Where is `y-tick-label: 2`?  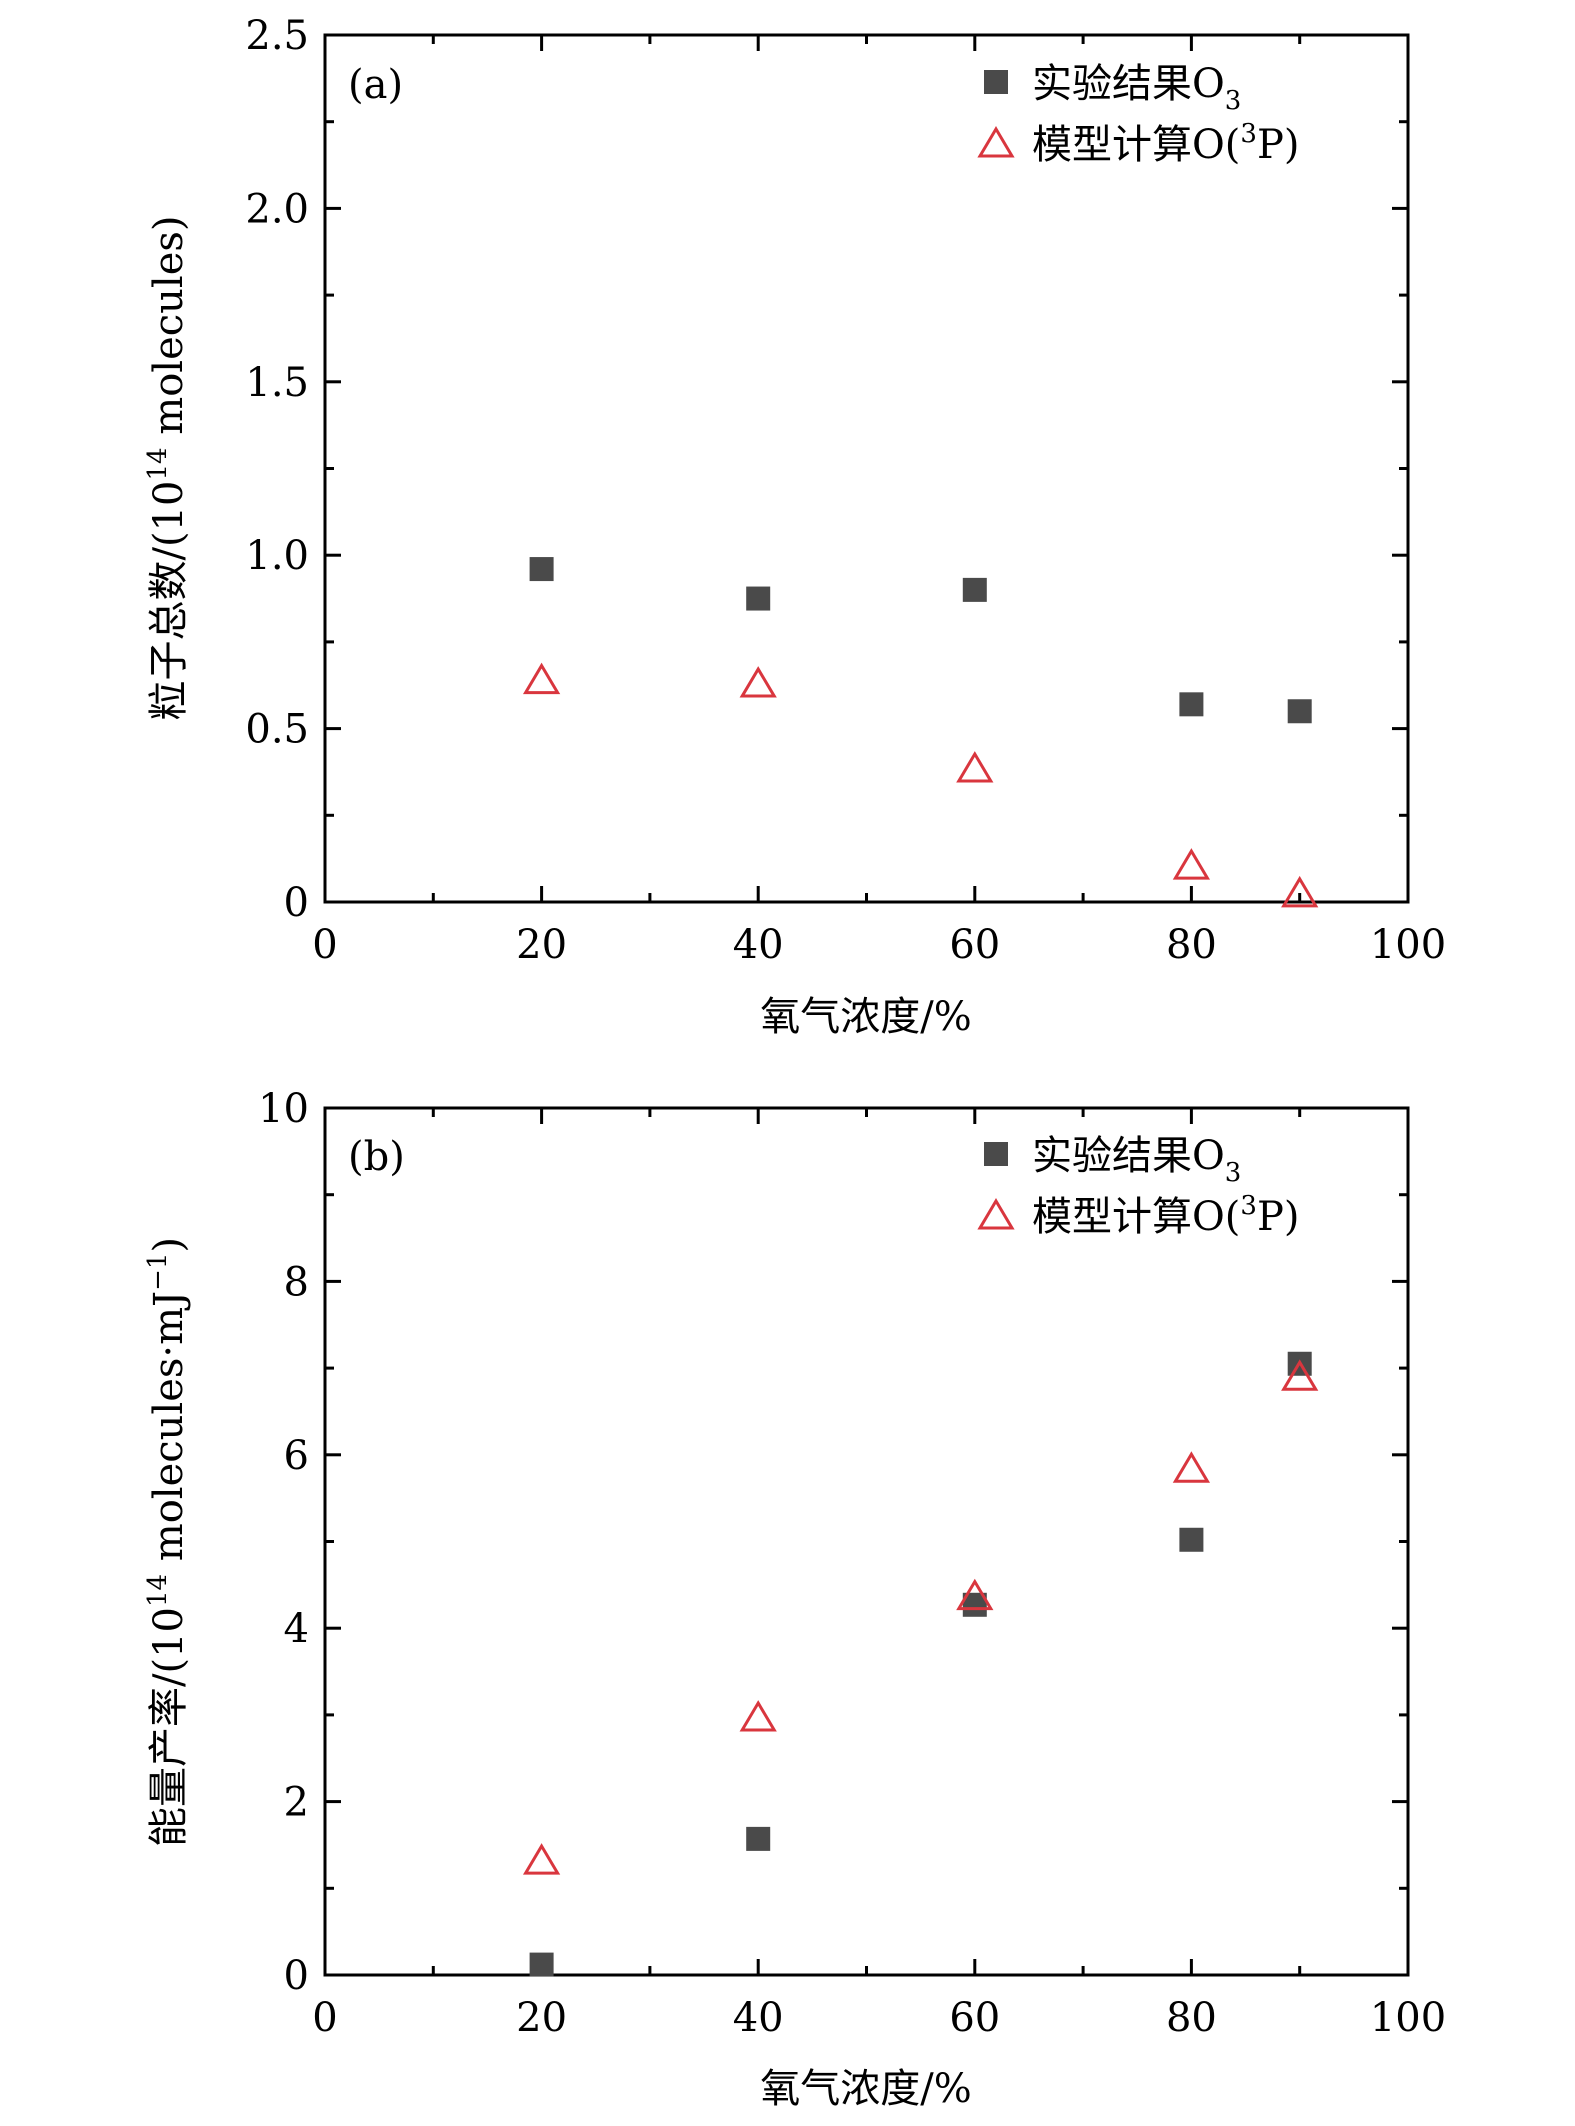 y-tick-label: 2 is located at coordinates (296, 1803).